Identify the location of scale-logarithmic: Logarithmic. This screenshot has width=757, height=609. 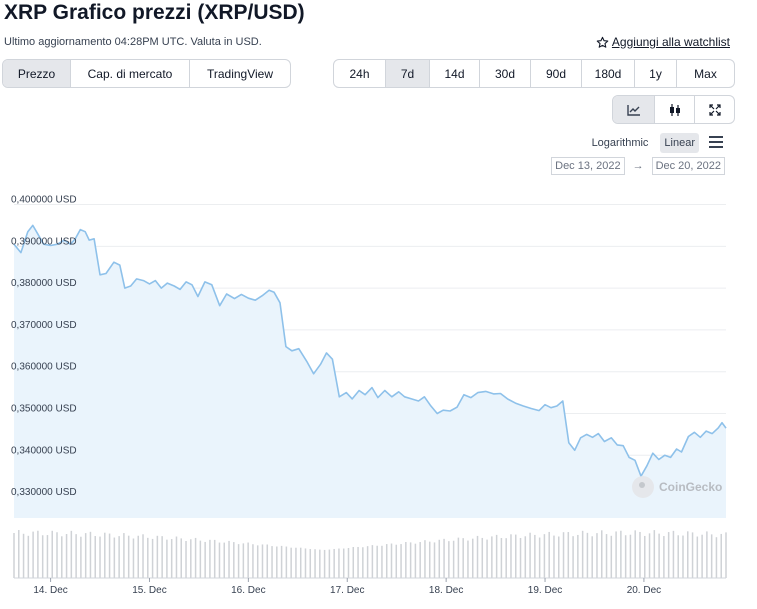
(620, 143).